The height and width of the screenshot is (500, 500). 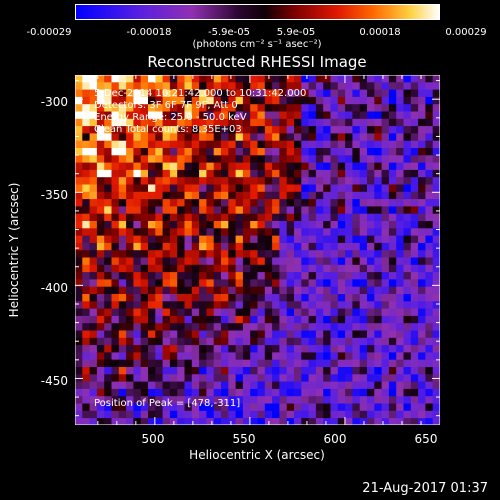 I want to click on y-tick-label: -450, so click(x=54, y=381).